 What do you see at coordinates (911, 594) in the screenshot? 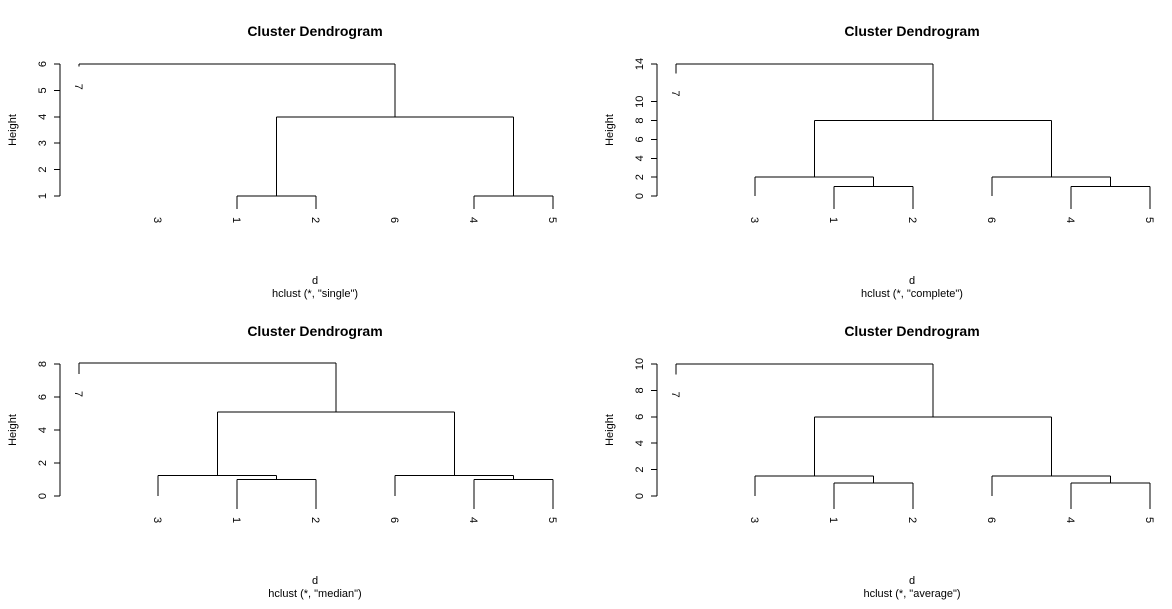
I see `method-subtitle: hclust (*, "average")` at bounding box center [911, 594].